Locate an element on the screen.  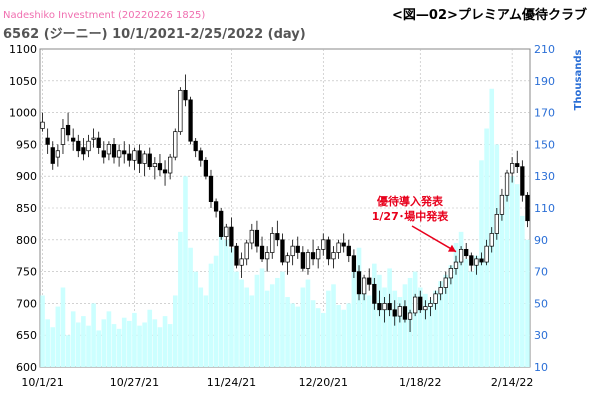
left-axis-ticks: 600 650 700 750 800 850 900 950 1000 1050 1100 is located at coordinates (23, 208).